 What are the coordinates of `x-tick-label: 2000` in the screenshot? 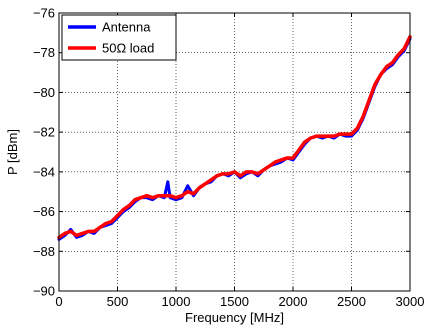 It's located at (293, 301).